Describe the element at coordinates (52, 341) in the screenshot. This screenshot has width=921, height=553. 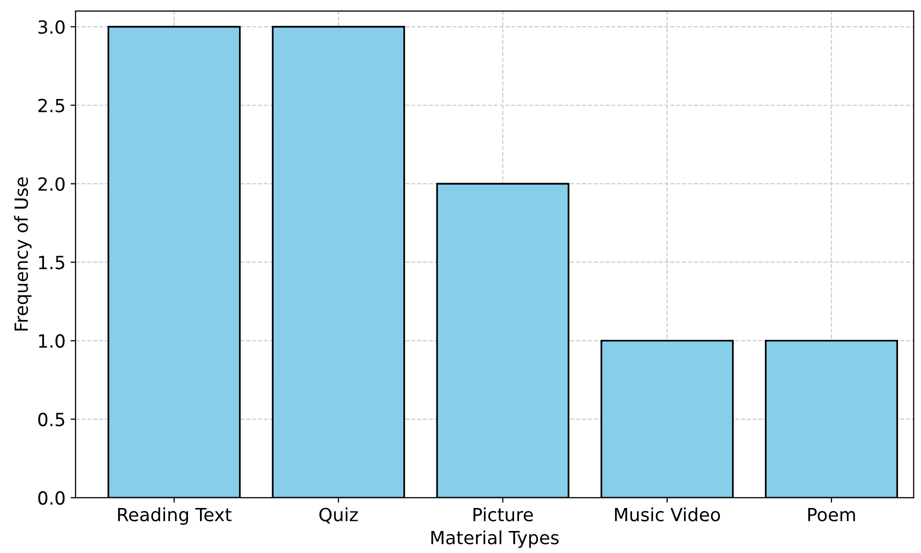
I see `y-tick-label: 1.0` at that location.